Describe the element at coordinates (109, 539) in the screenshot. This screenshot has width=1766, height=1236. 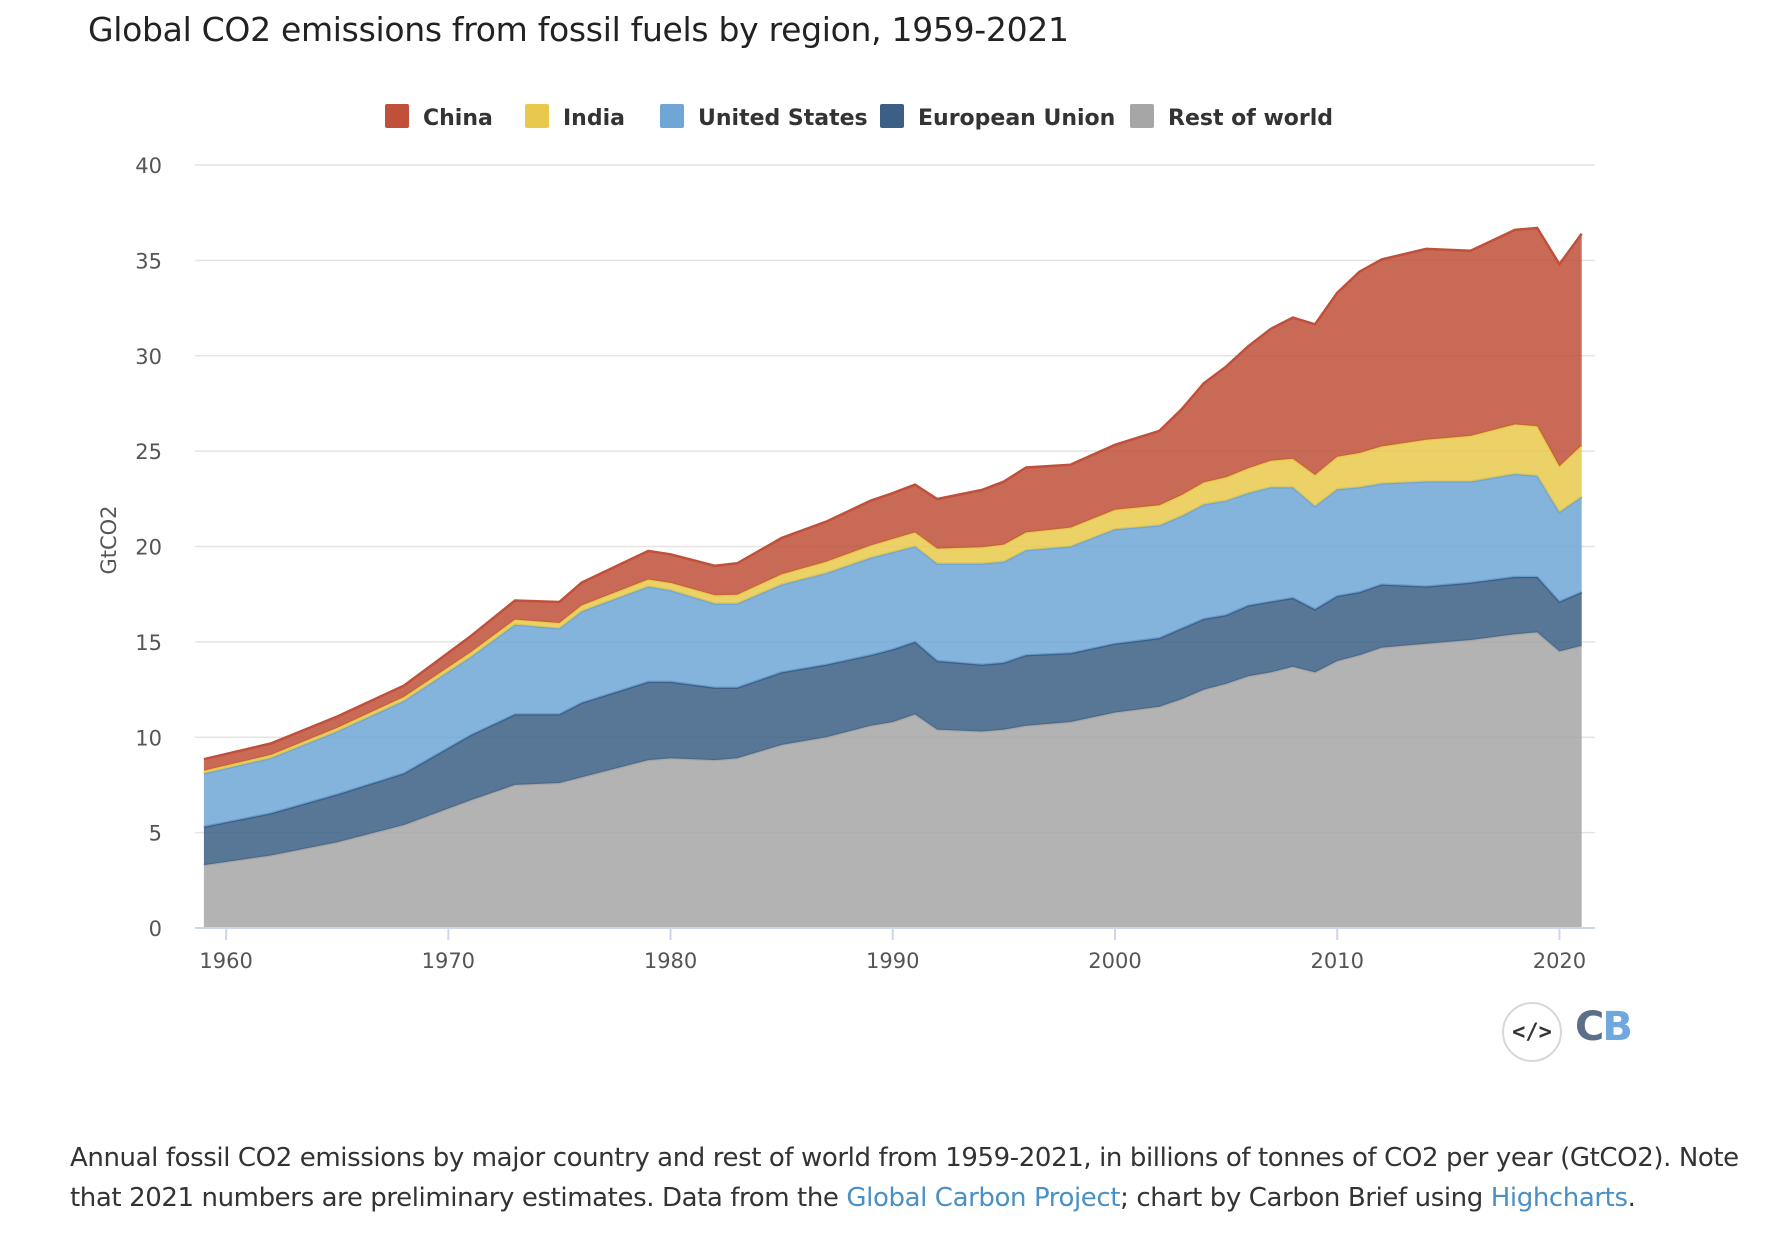
I see `y-axis-label: GtCO2` at that location.